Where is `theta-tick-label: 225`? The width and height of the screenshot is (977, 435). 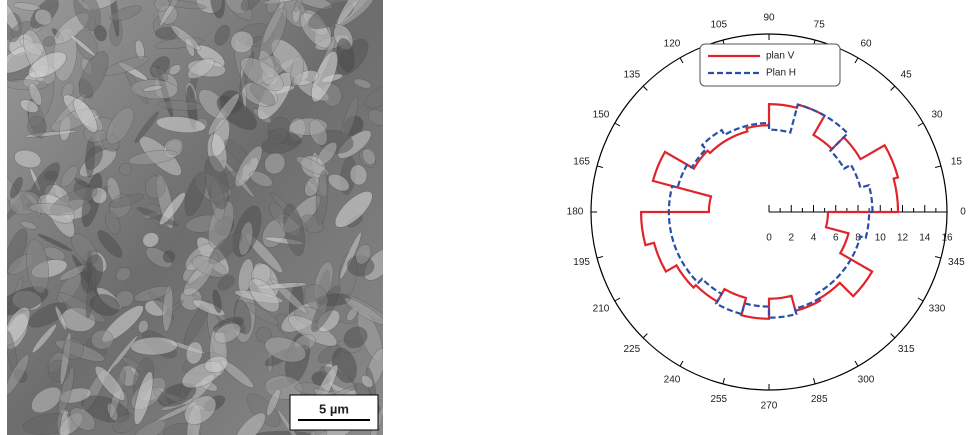 theta-tick-label: 225 is located at coordinates (631, 349).